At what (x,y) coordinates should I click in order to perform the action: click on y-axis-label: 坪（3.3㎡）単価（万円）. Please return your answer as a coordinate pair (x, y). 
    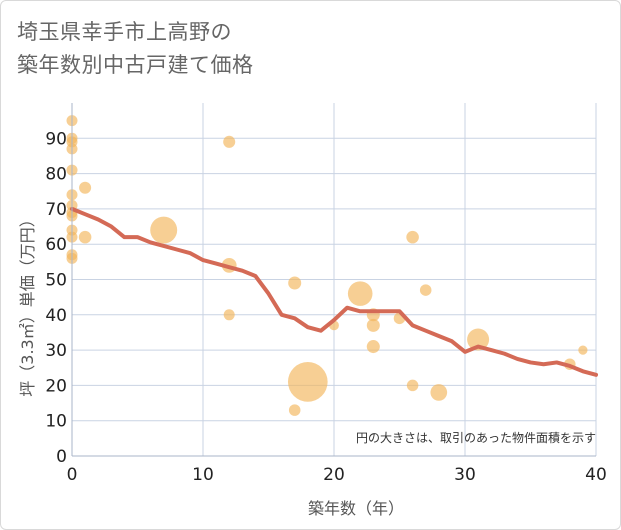
    Looking at the image, I should click on (27, 303).